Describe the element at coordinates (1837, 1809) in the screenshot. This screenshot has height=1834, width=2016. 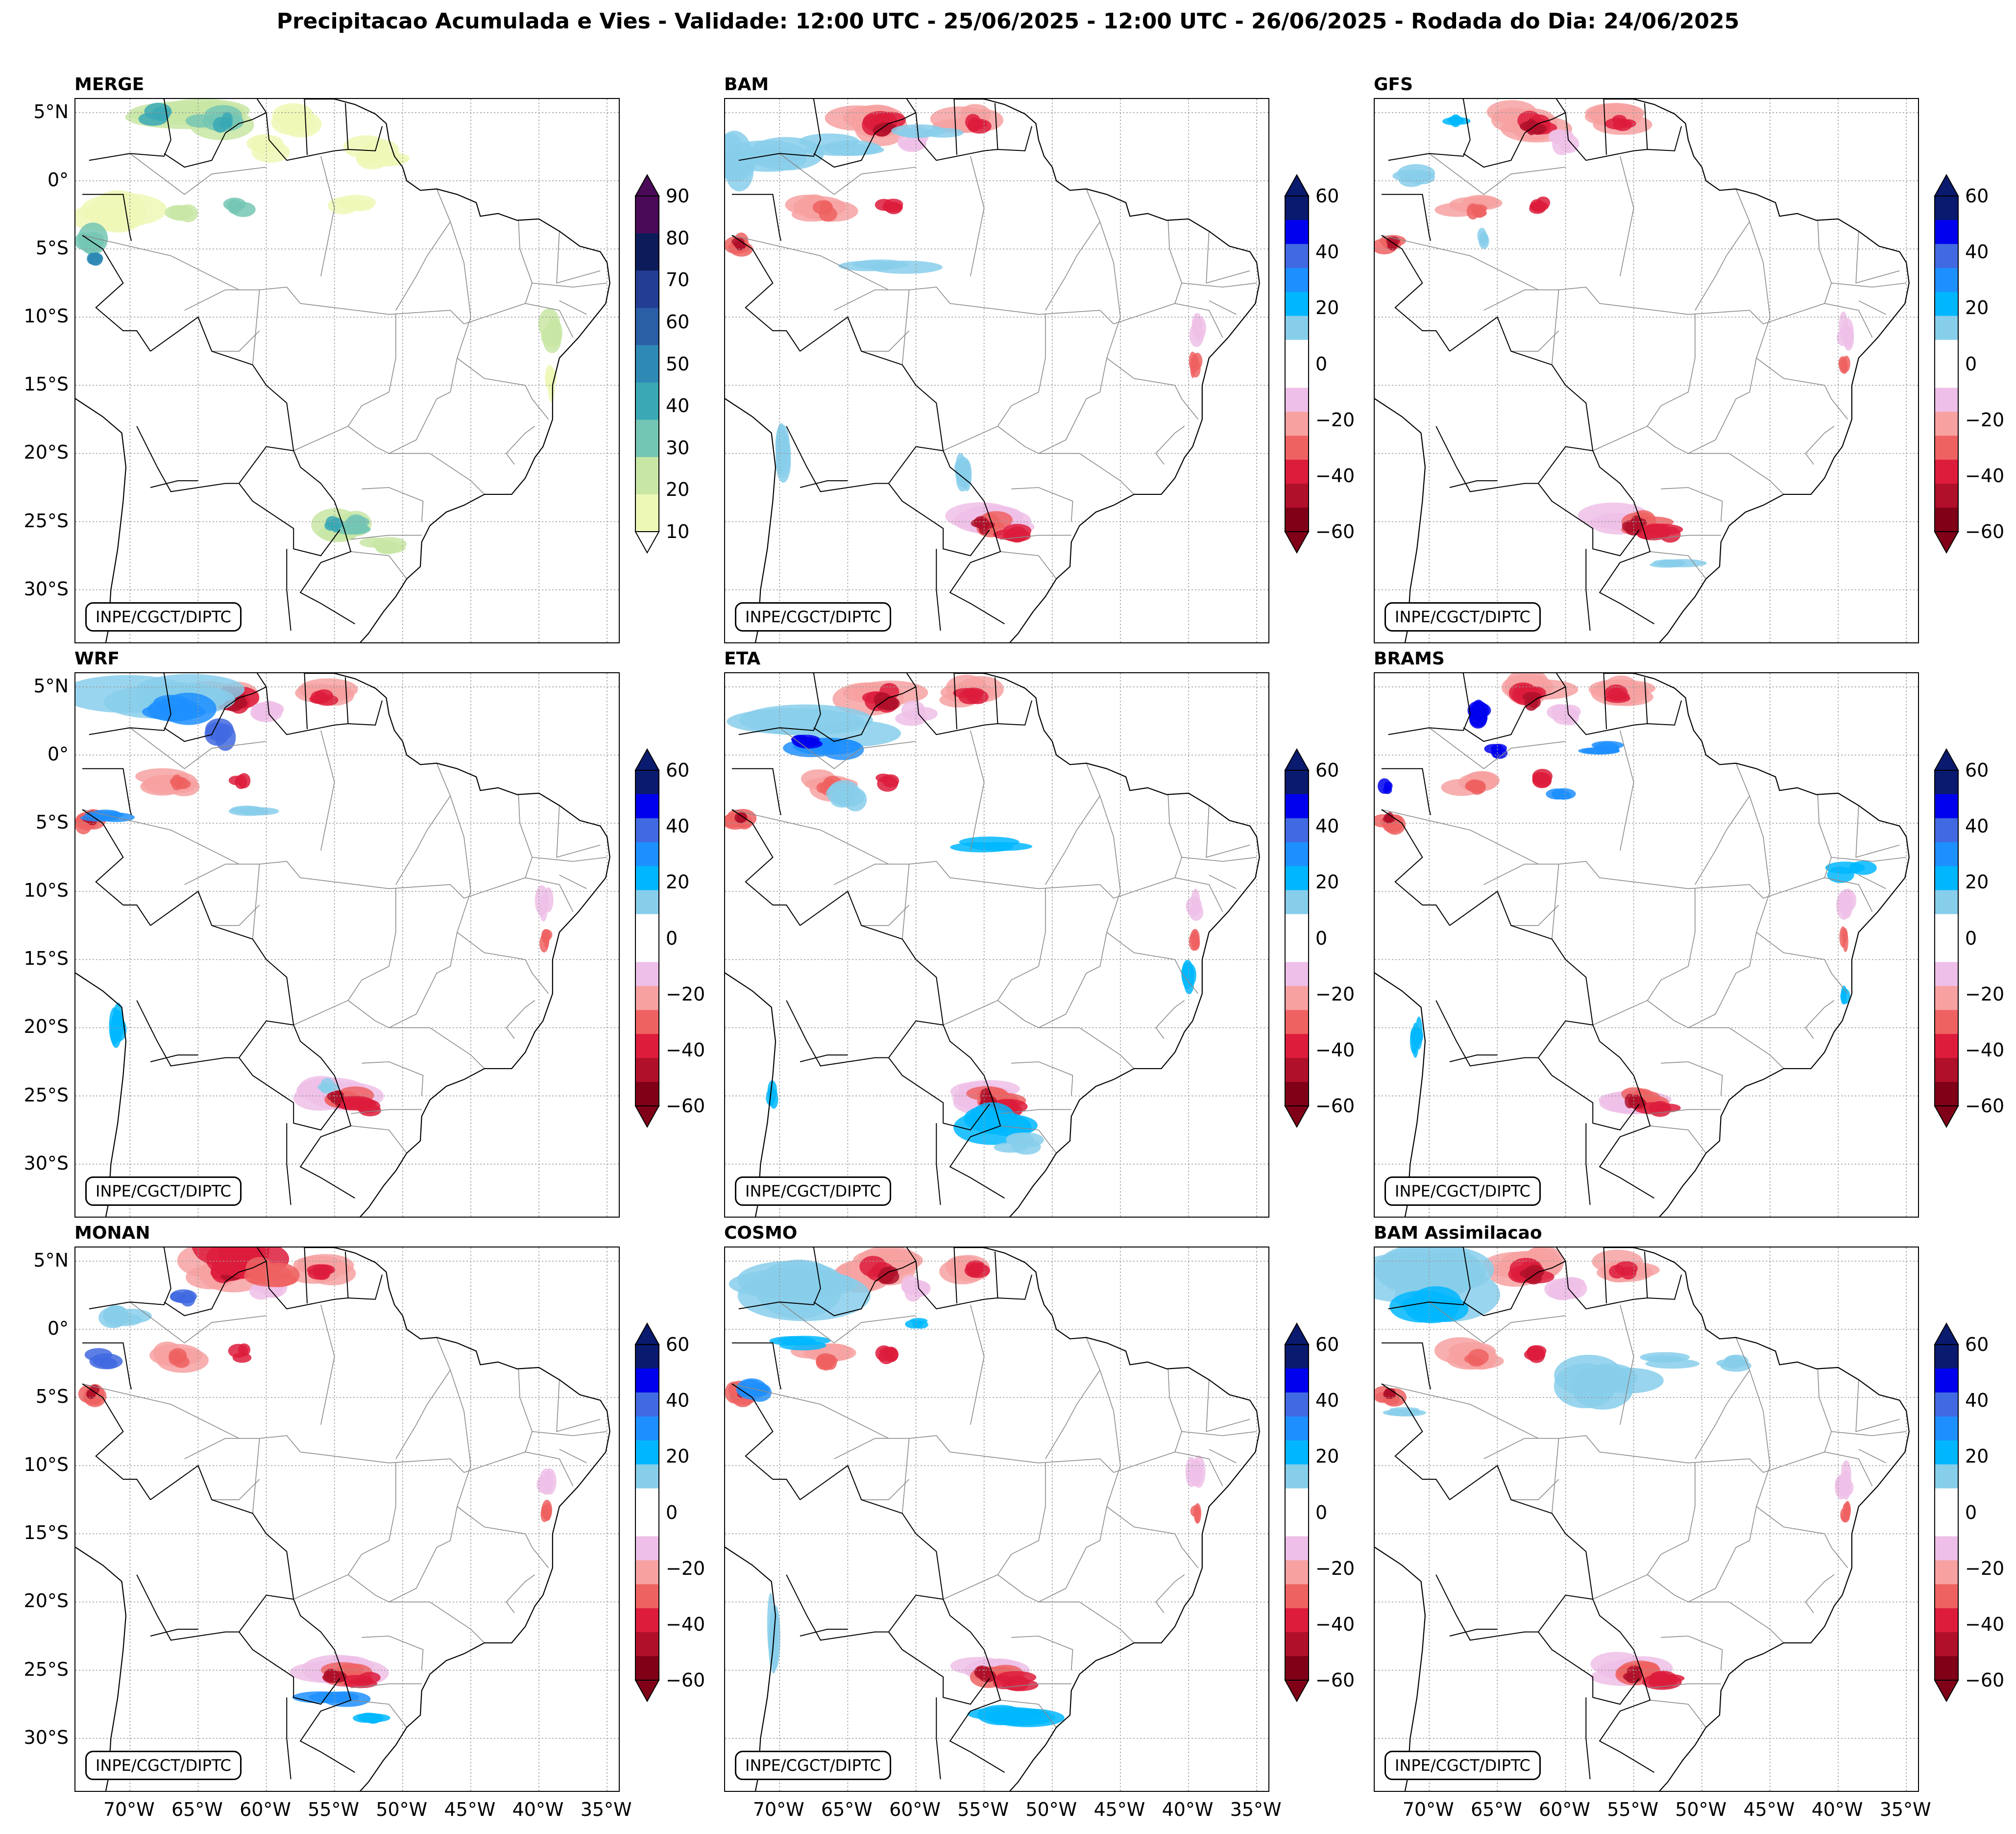
I see `longitude-label: 40°W` at that location.